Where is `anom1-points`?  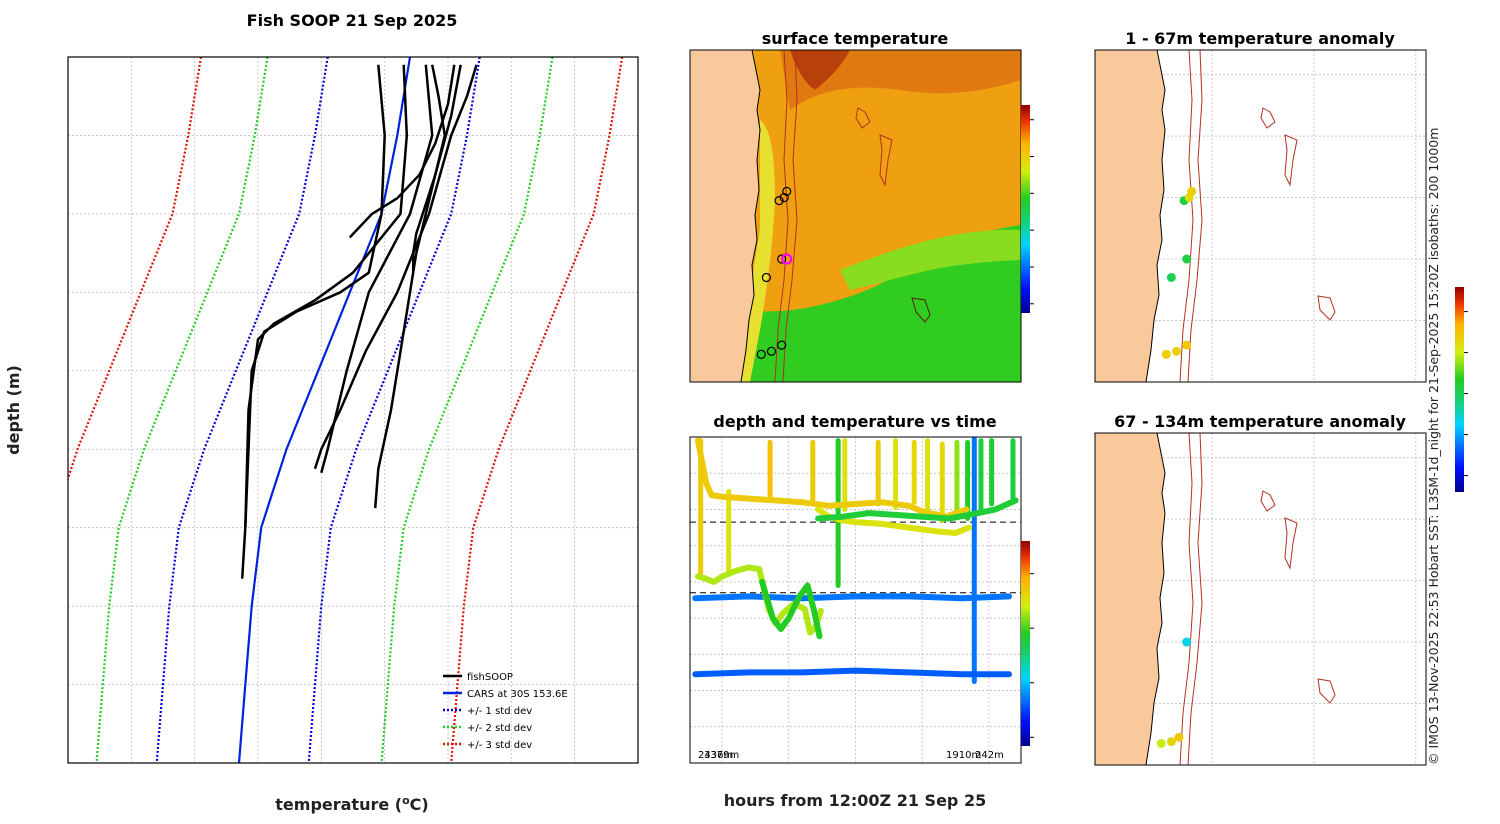 anom1-points is located at coordinates (1179, 272).